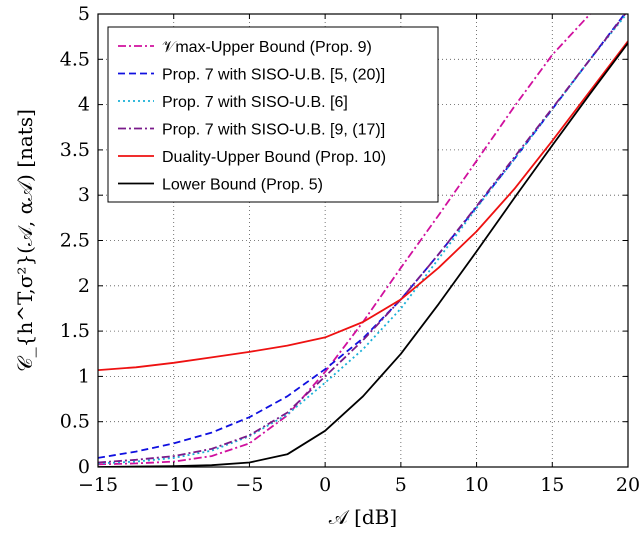 The height and width of the screenshot is (535, 642). I want to click on legend-entry-label: Prop. 7 with SISO-U.B. [5, (20)], so click(273, 75).